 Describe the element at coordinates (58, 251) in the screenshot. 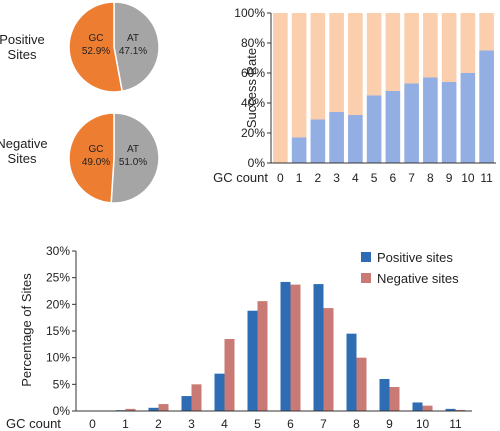

I see `y-tick-label: 30%` at that location.